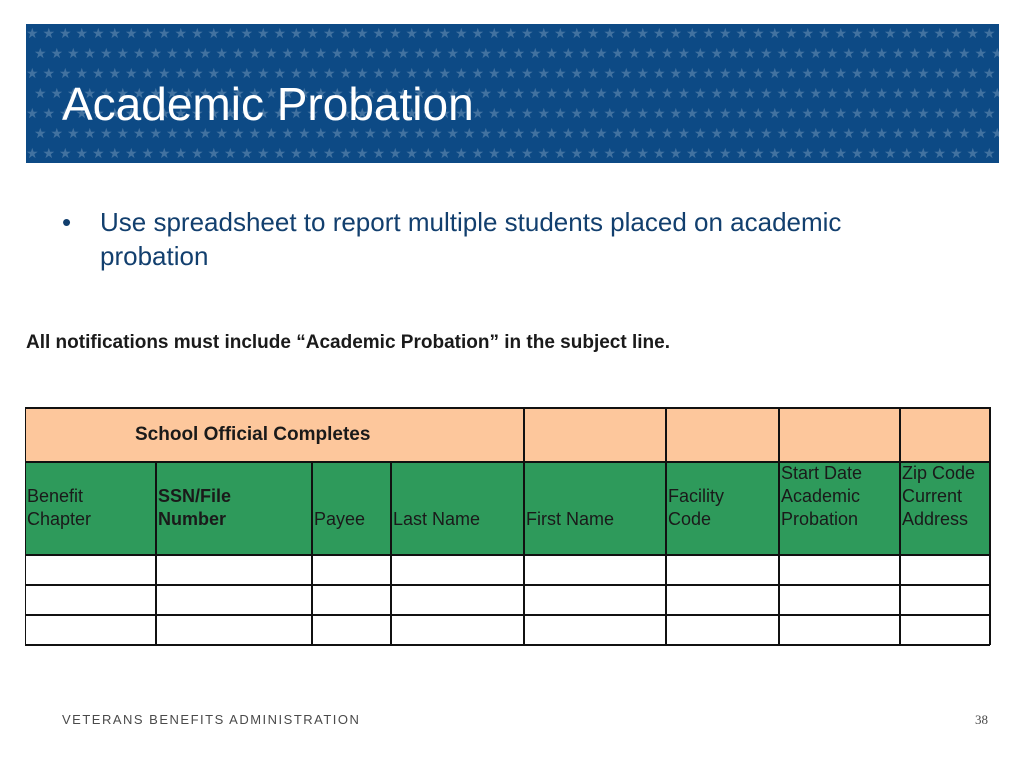 This screenshot has width=1024, height=768. Describe the element at coordinates (340, 519) in the screenshot. I see `column-header-line: Payee` at that location.